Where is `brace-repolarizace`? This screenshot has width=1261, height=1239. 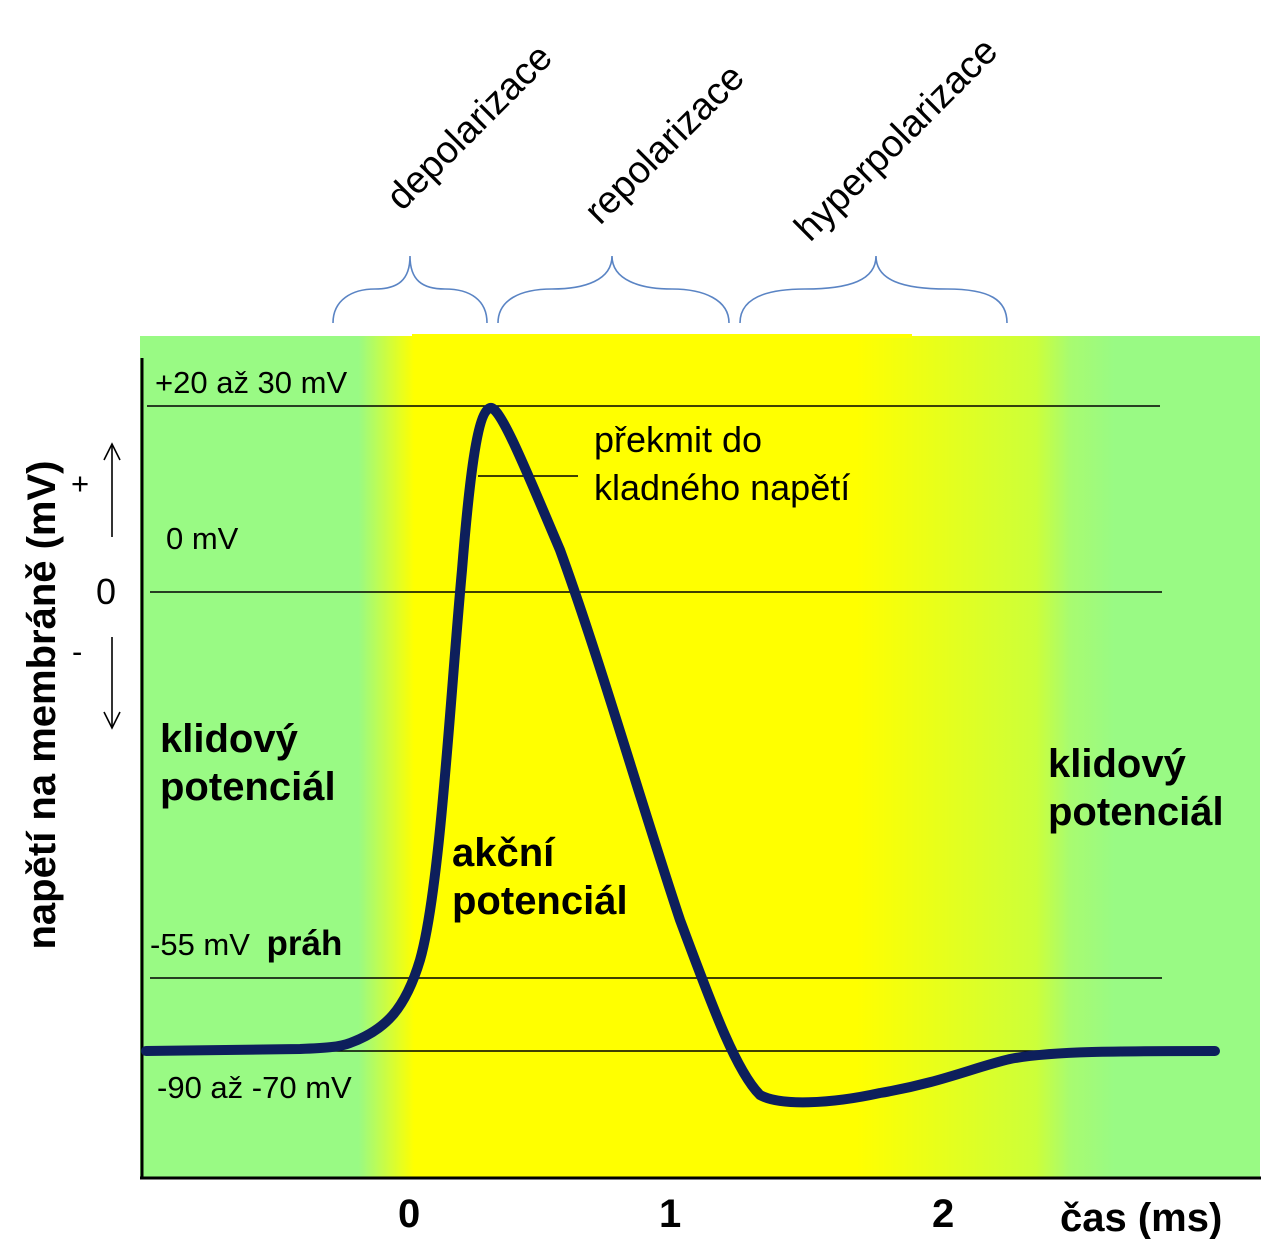 brace-repolarizace is located at coordinates (613, 289).